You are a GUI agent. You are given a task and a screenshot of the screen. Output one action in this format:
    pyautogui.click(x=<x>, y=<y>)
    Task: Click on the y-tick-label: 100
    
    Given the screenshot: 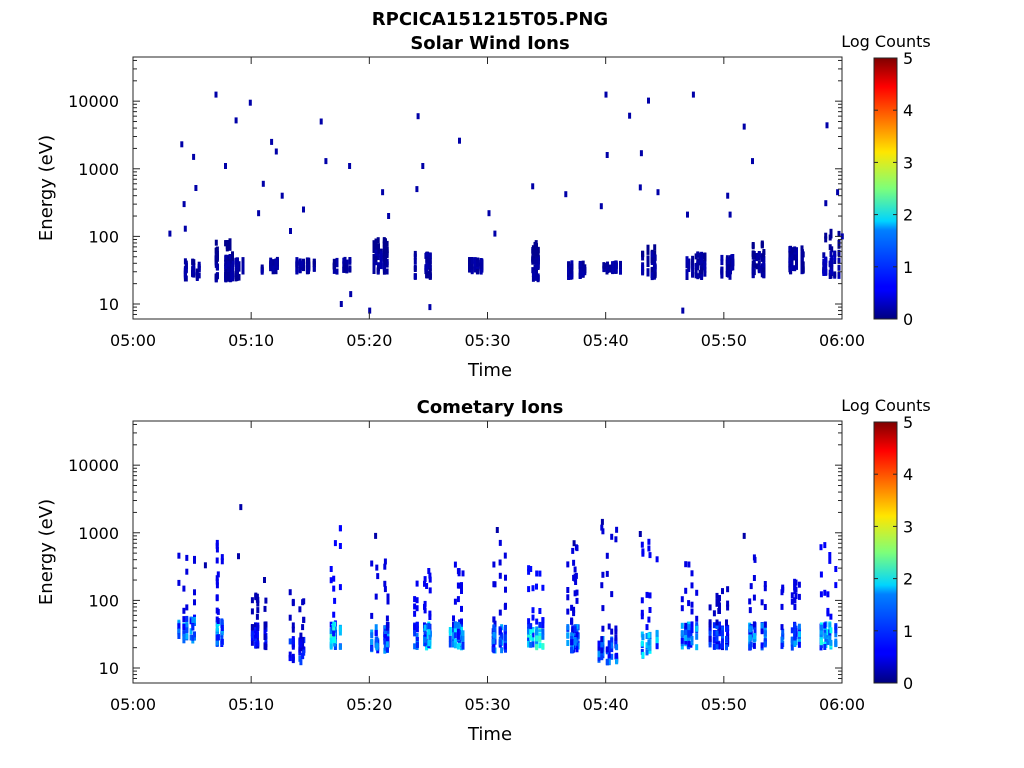 What is the action you would take?
    pyautogui.click(x=103, y=600)
    